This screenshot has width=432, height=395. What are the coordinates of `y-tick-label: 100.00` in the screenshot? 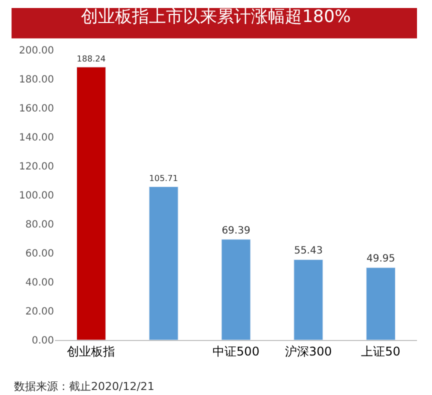 It's located at (36, 196).